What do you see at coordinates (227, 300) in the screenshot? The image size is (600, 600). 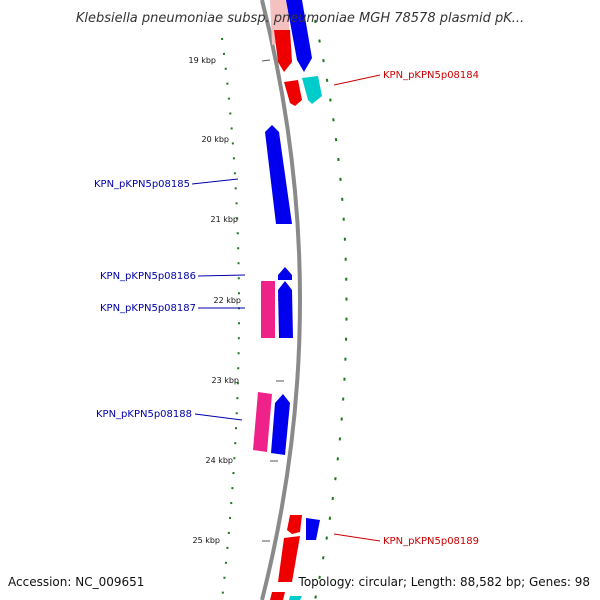 I see `tick-label-22kbp: 22 kbp` at bounding box center [227, 300].